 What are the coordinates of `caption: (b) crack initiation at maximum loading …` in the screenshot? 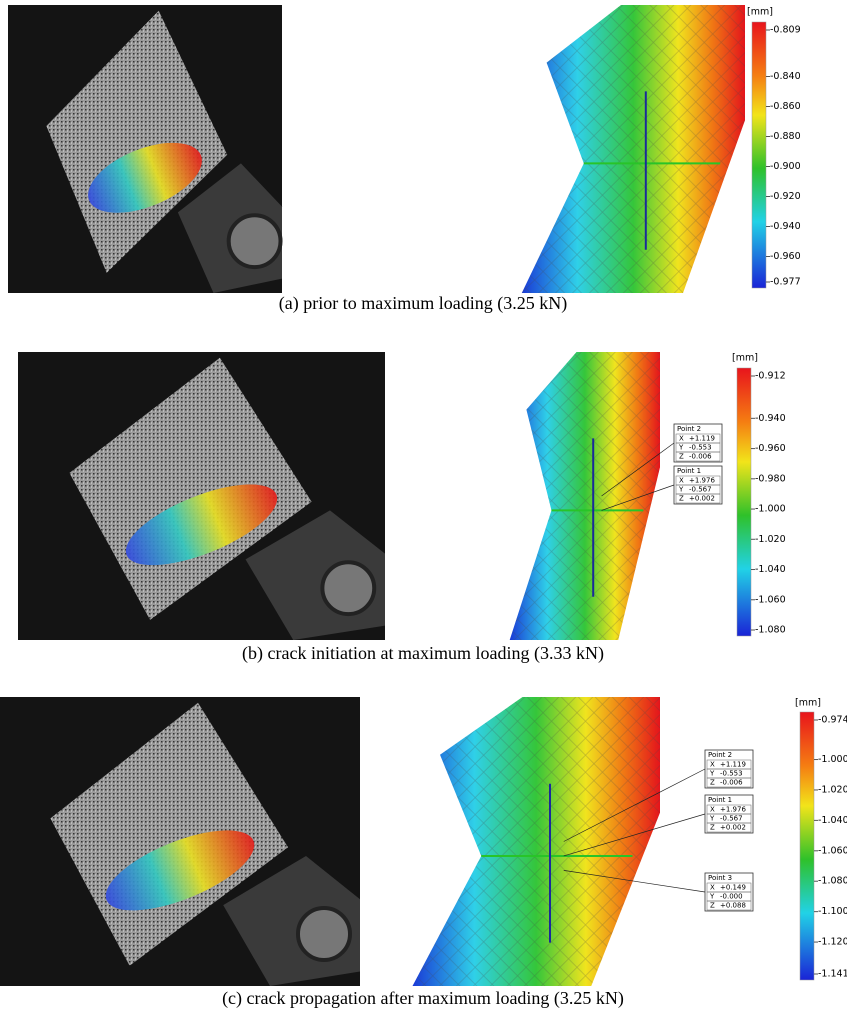 It's located at (423, 653).